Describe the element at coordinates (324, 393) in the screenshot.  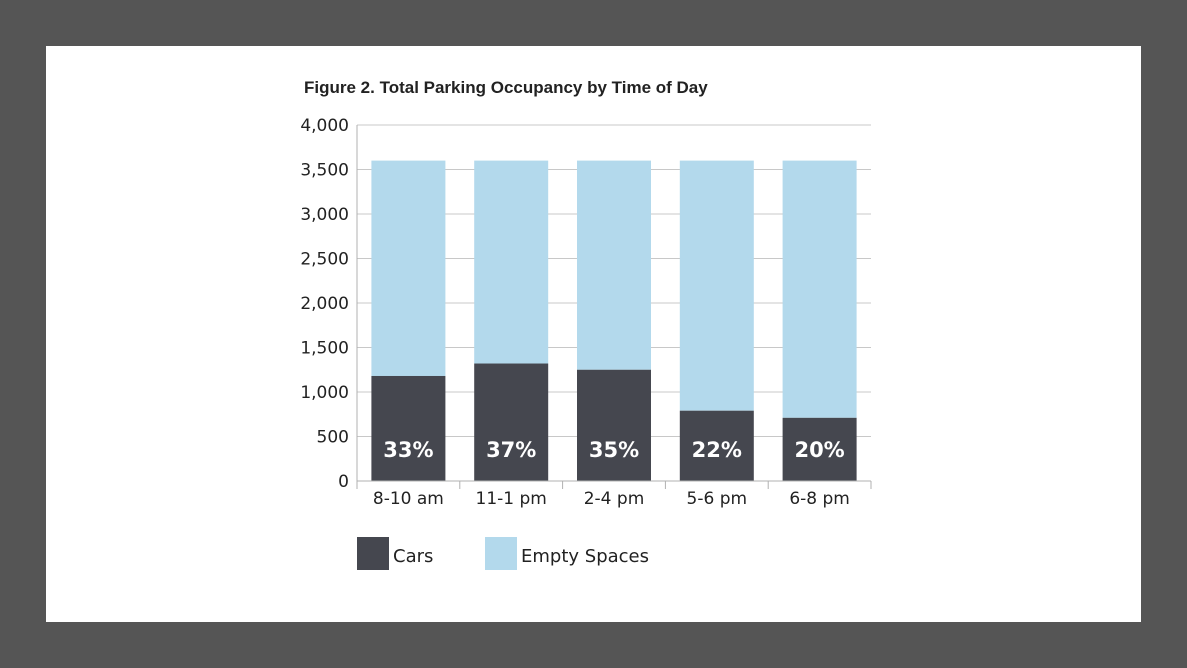
I see `y-tick-label: 1,000` at that location.